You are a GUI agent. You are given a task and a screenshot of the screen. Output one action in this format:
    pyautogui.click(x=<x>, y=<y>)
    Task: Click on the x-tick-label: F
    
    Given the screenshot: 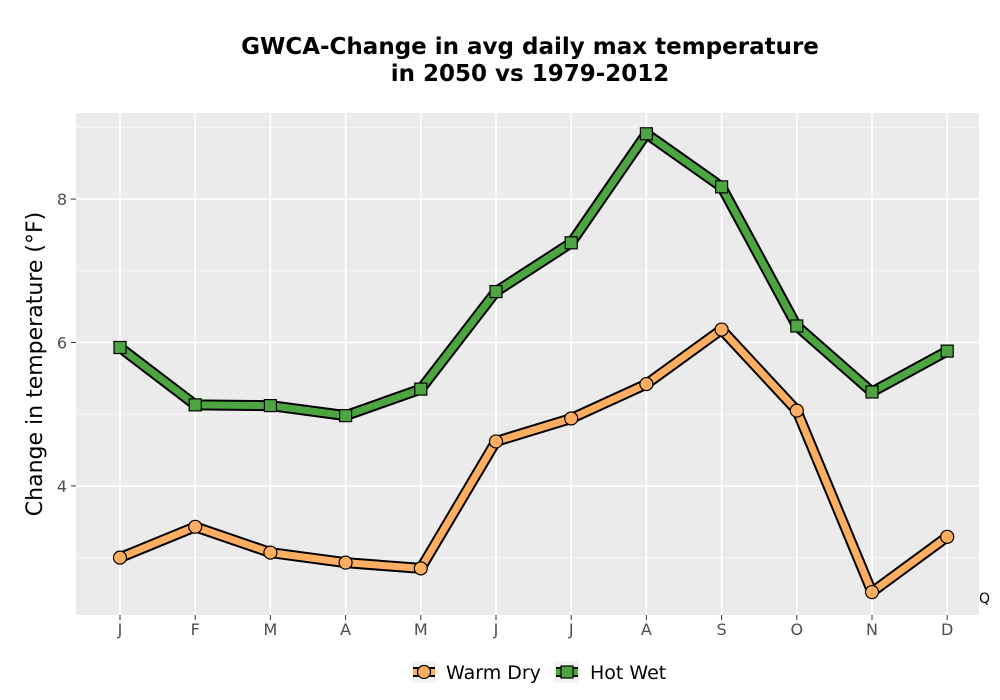 What is the action you would take?
    pyautogui.click(x=195, y=629)
    